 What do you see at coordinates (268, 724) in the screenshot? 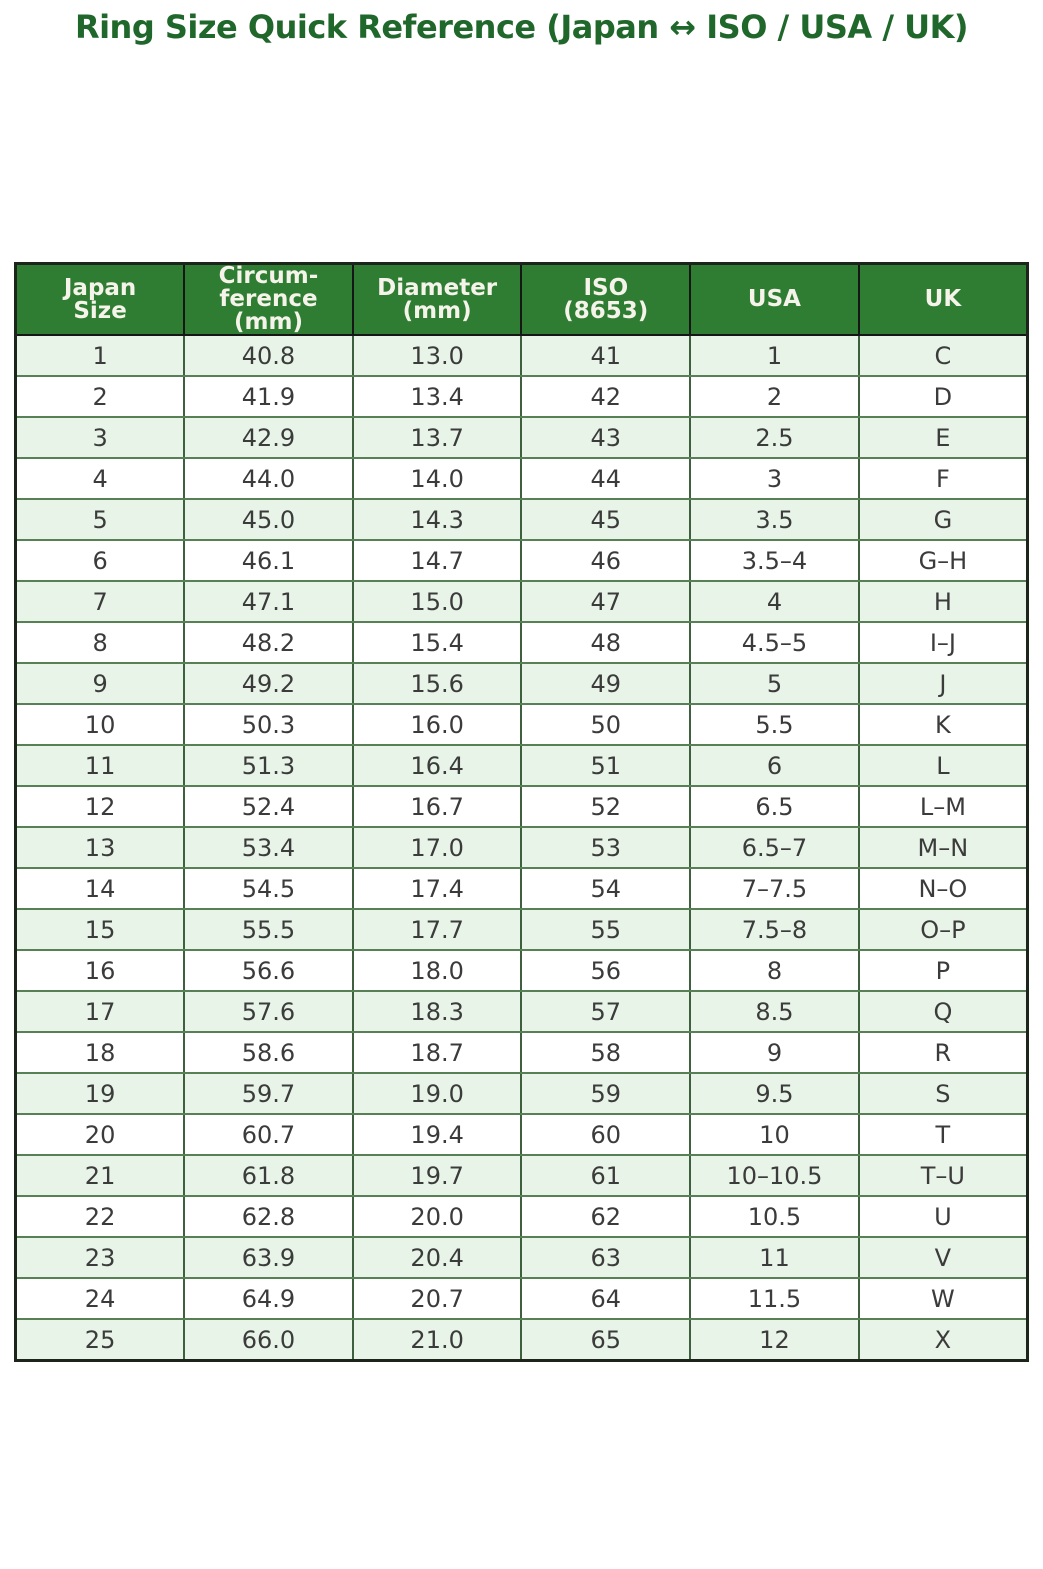
I see `table-cell-circumference-mm: 50.3` at bounding box center [268, 724].